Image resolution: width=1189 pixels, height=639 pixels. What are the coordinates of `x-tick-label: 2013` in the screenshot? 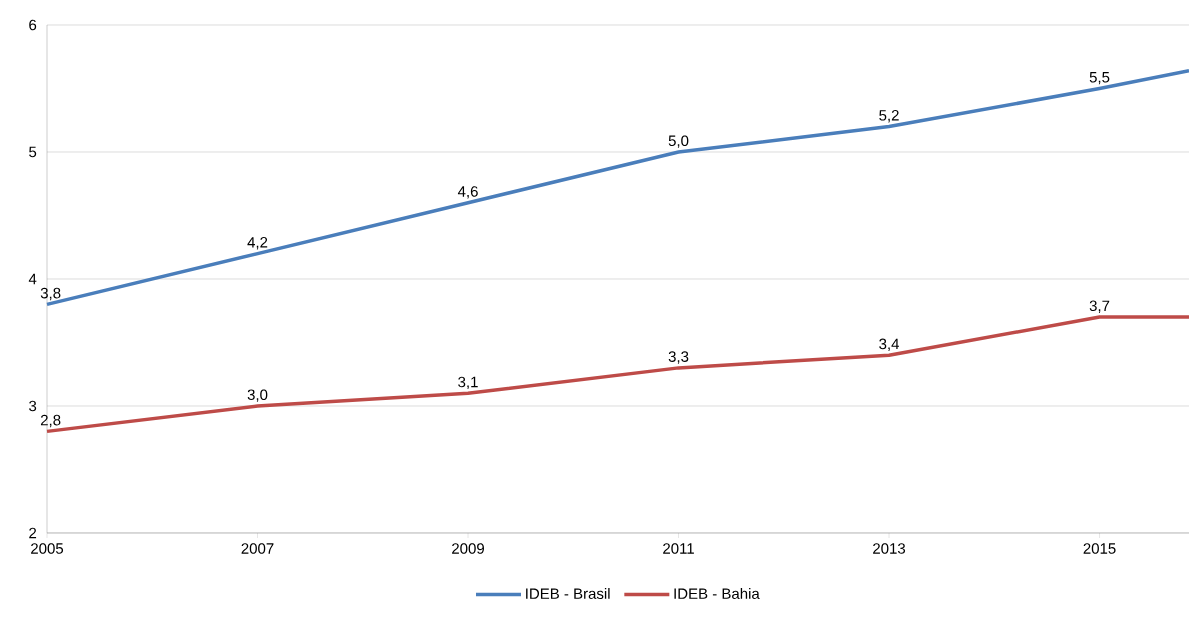 It's located at (889, 548).